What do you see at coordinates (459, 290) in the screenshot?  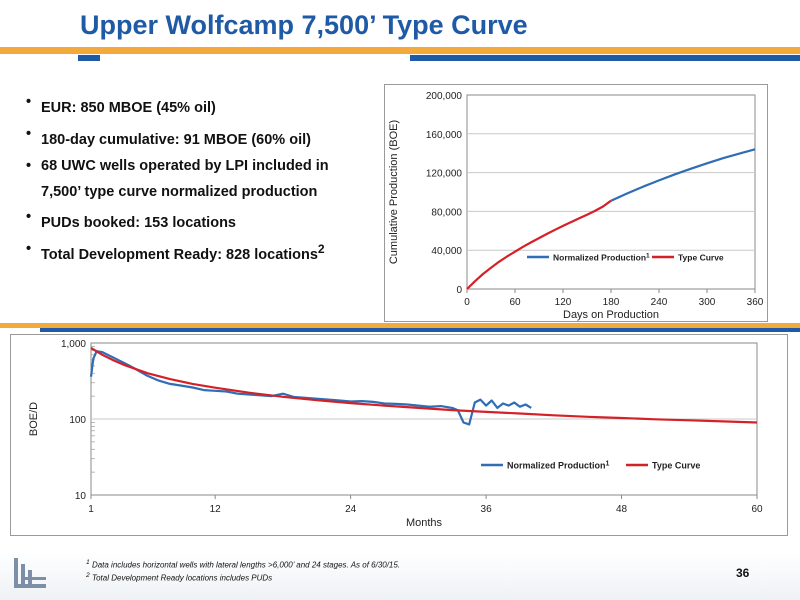 I see `y-tick-label: 0` at bounding box center [459, 290].